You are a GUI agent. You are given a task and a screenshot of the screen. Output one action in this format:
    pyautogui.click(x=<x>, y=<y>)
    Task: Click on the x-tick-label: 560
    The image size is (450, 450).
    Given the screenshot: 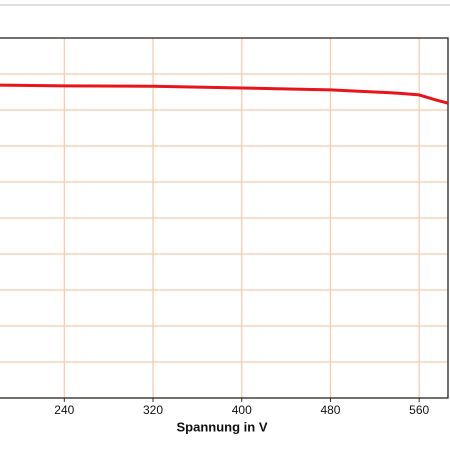 What is the action you would take?
    pyautogui.click(x=419, y=410)
    